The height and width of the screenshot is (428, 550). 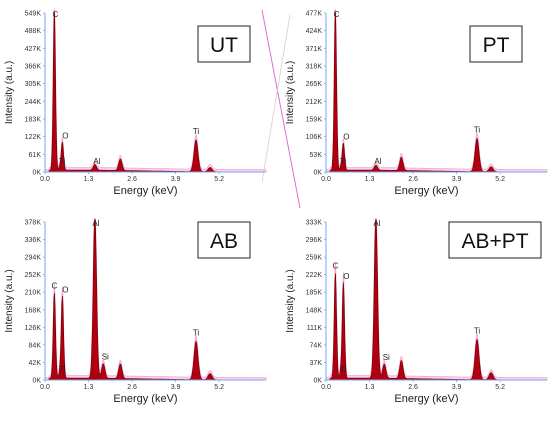 I want to click on panel-pt-x-tick-label: 0.0, so click(x=326, y=179).